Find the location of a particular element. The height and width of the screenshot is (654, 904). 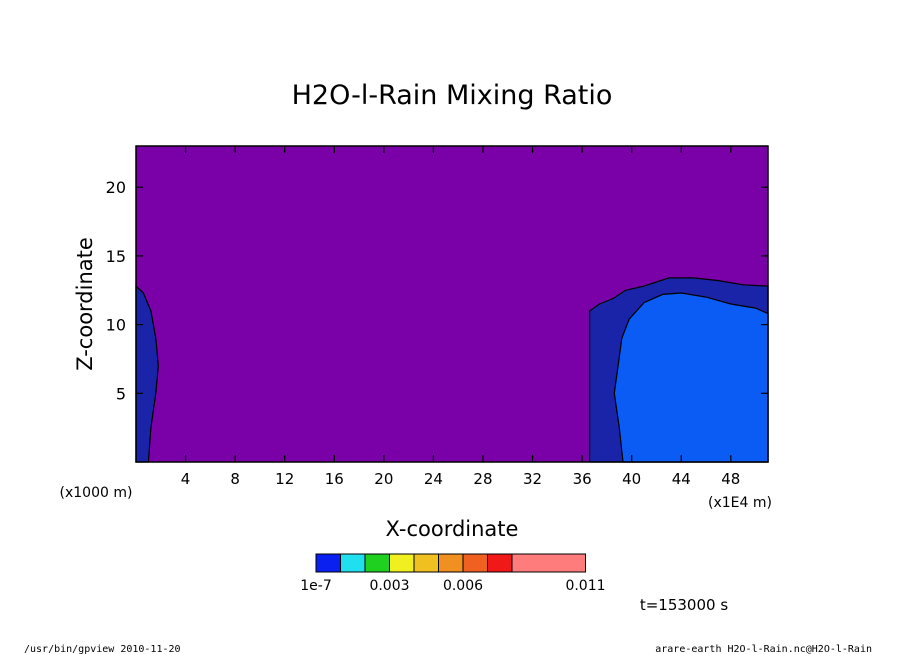

colorbar-label: 0.003 is located at coordinates (389, 586).